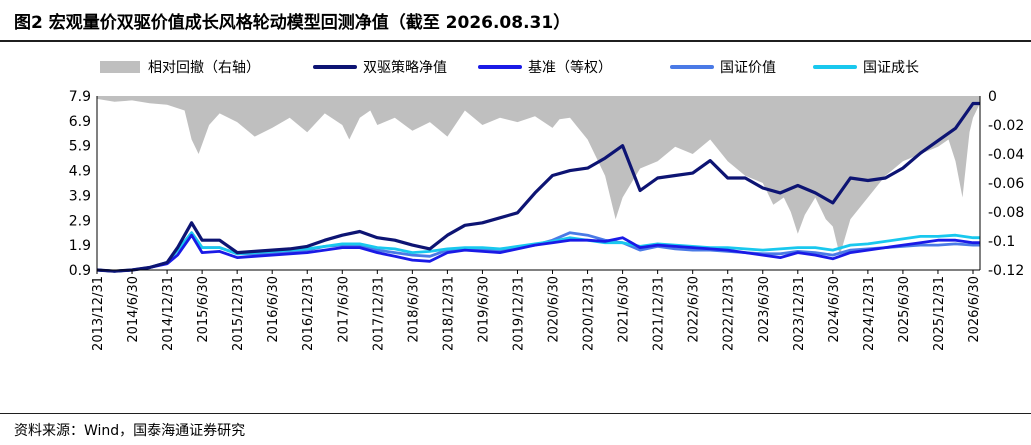  I want to click on left-tick-label: 1.9, so click(80, 246).